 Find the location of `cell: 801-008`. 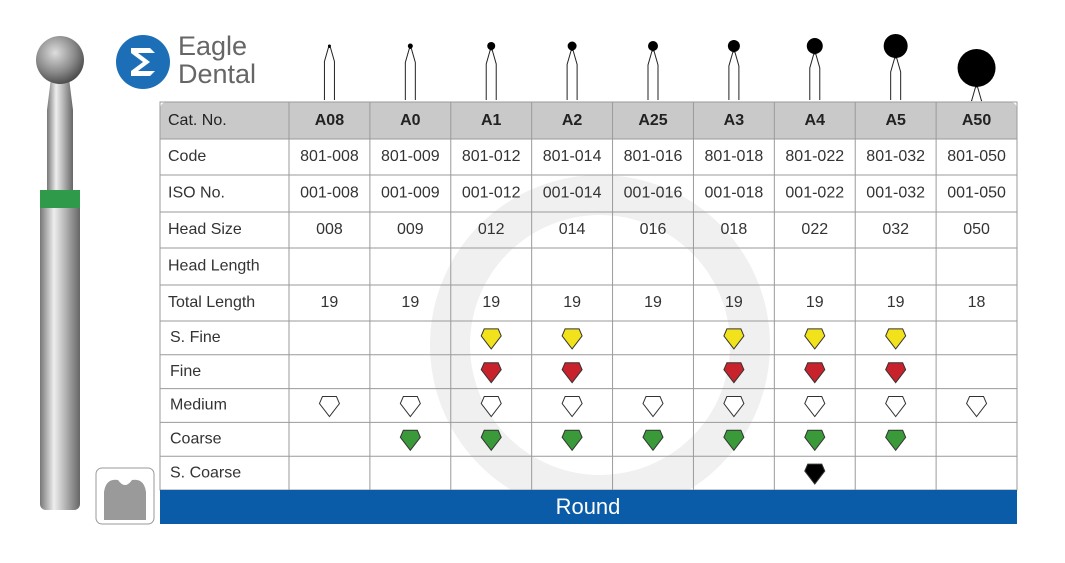

cell: 801-008 is located at coordinates (329, 156).